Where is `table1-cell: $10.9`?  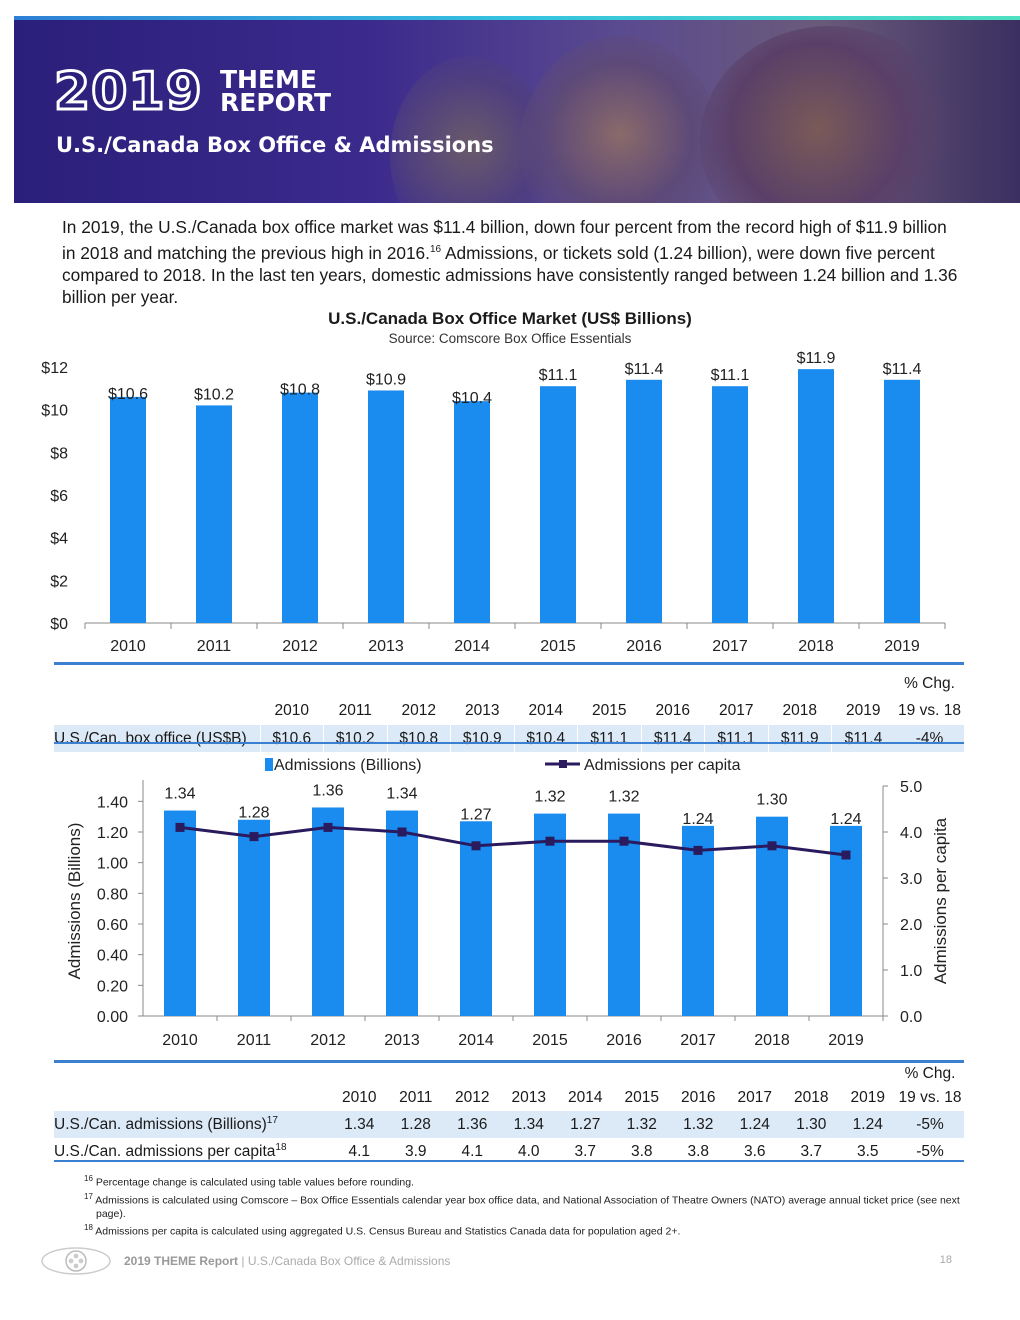
table1-cell: $10.9 is located at coordinates (482, 738).